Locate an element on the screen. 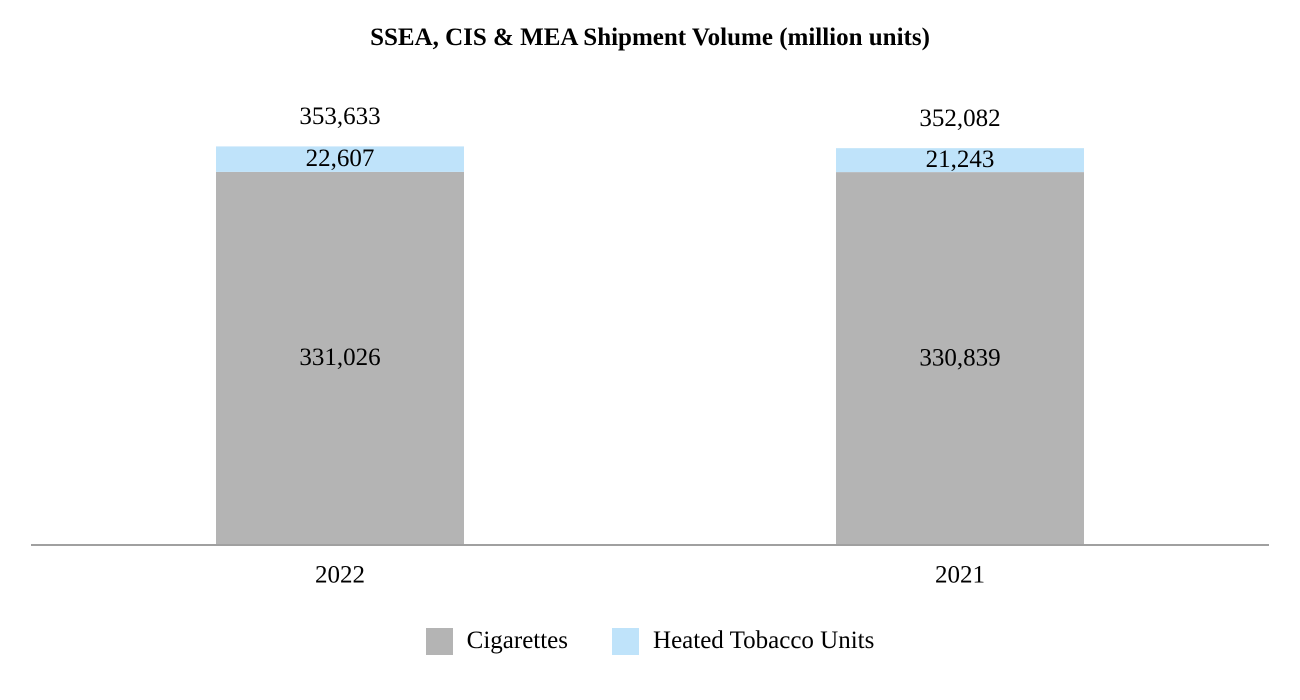 The width and height of the screenshot is (1300, 700). data-label-heated-tobacco-units-2021: 21,243 is located at coordinates (960, 159).